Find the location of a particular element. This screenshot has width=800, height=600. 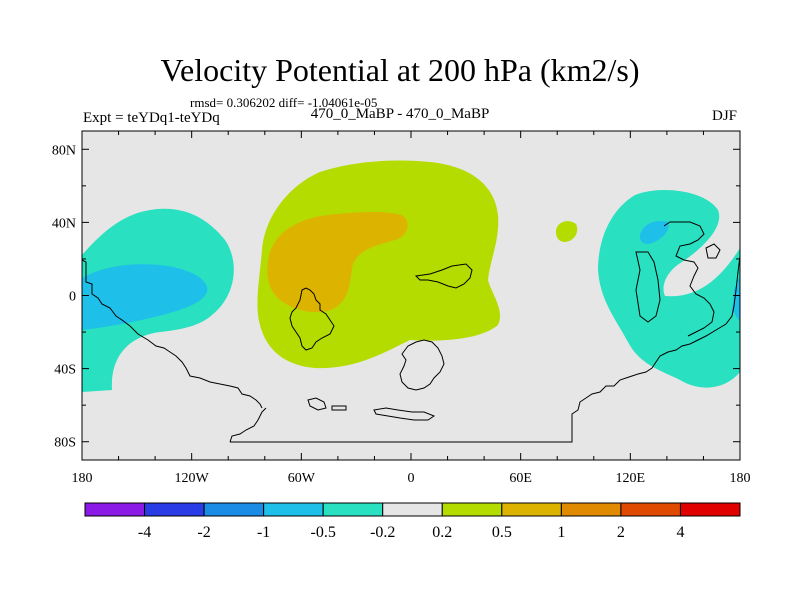

contour-neg-west-core is located at coordinates (145, 297).